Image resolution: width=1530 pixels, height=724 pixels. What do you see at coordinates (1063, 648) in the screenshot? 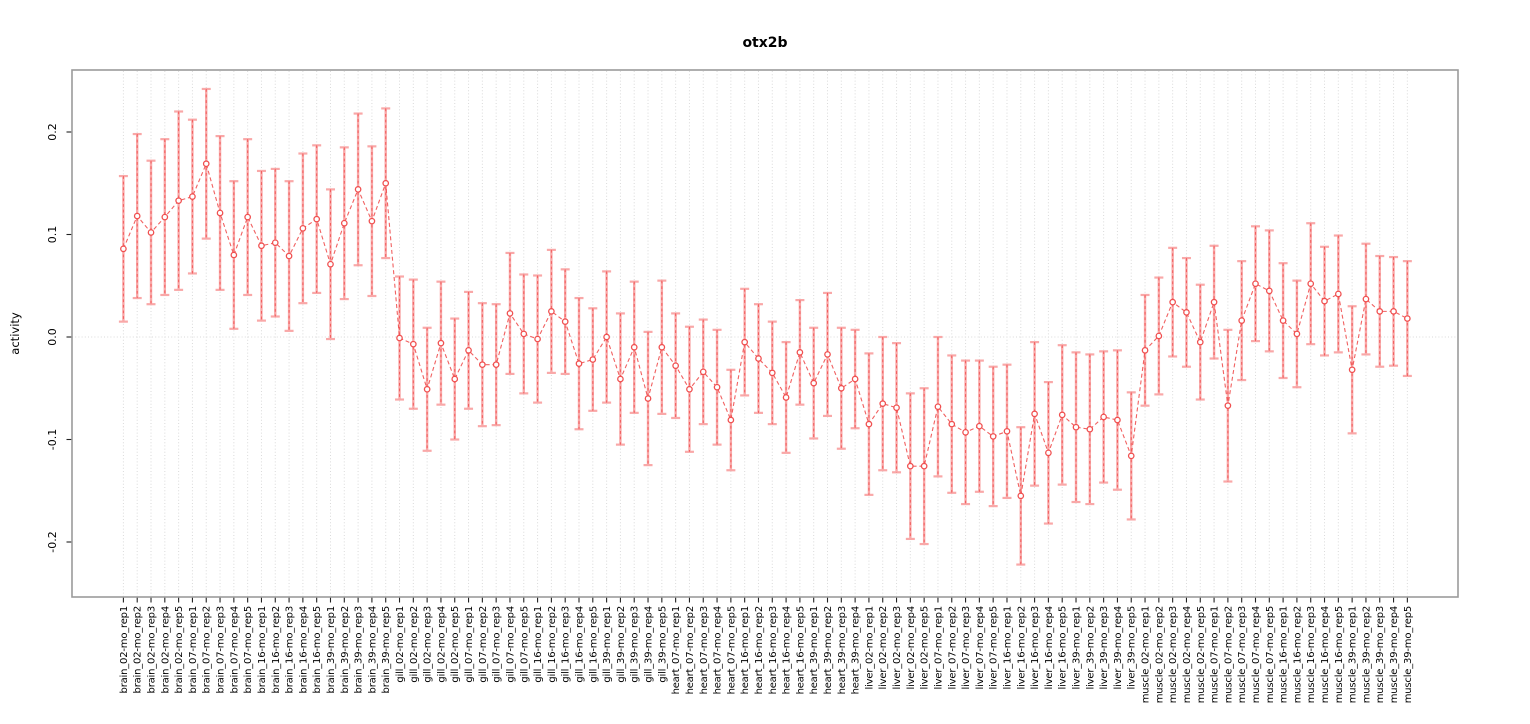
I see `svg-text: liver_16-mo_rep5` at bounding box center [1063, 648].